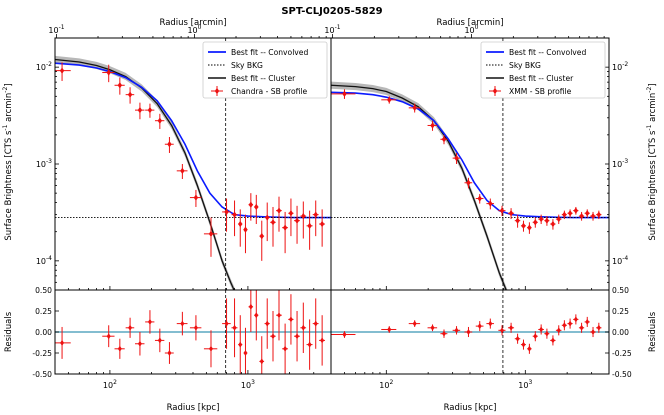 Image resolution: width=664 pixels, height=415 pixels. Describe the element at coordinates (192, 23) in the screenshot. I see `left-top-xlabel: Radius [arcmin]` at that location.